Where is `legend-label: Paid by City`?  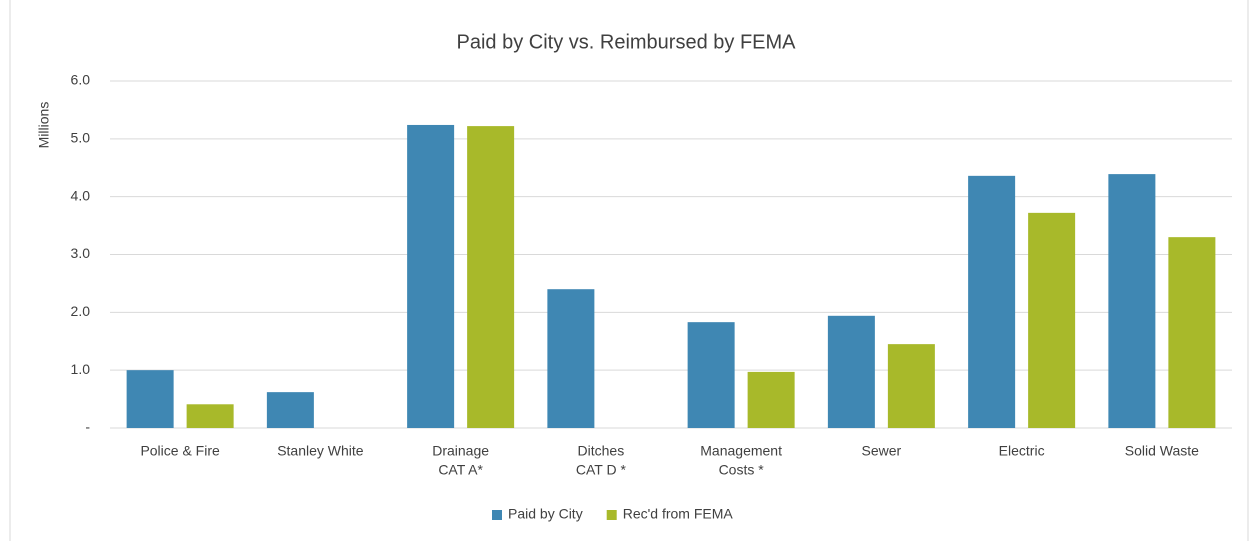 legend-label: Paid by City is located at coordinates (545, 514).